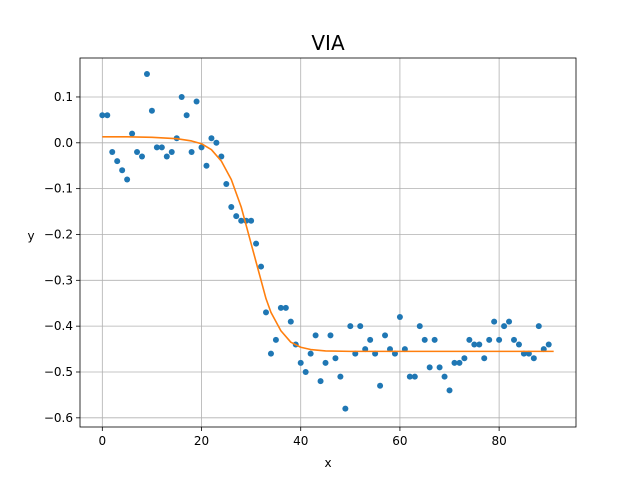 This screenshot has height=484, width=640. I want to click on x-axis-label: x, so click(327, 463).